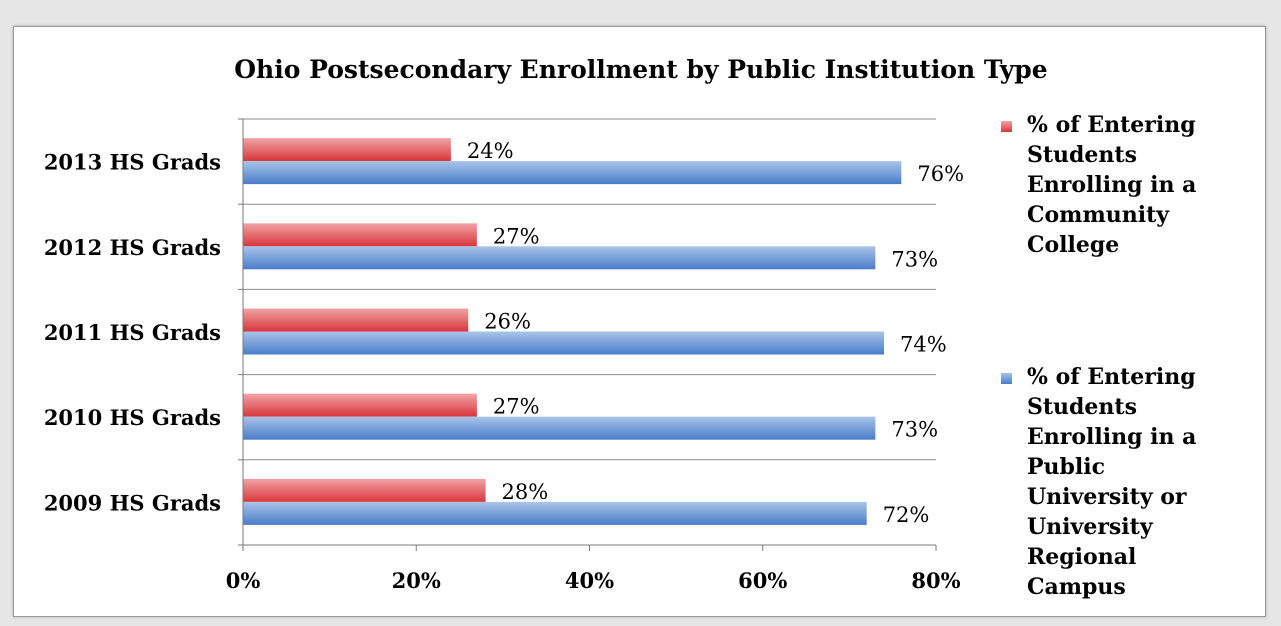 The width and height of the screenshot is (1281, 626). Describe the element at coordinates (935, 580) in the screenshot. I see `x-tick-label: 80%` at that location.